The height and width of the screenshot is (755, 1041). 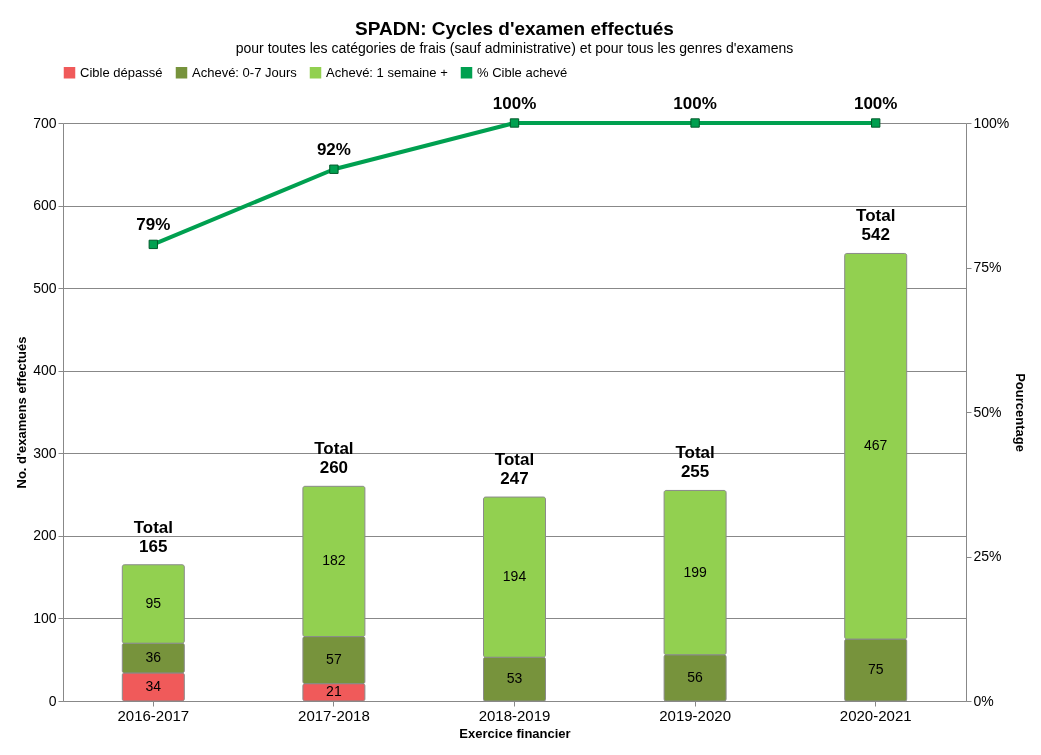 What do you see at coordinates (514, 28) in the screenshot?
I see `chart-title: SPADN: Cycles d'examen effectués` at bounding box center [514, 28].